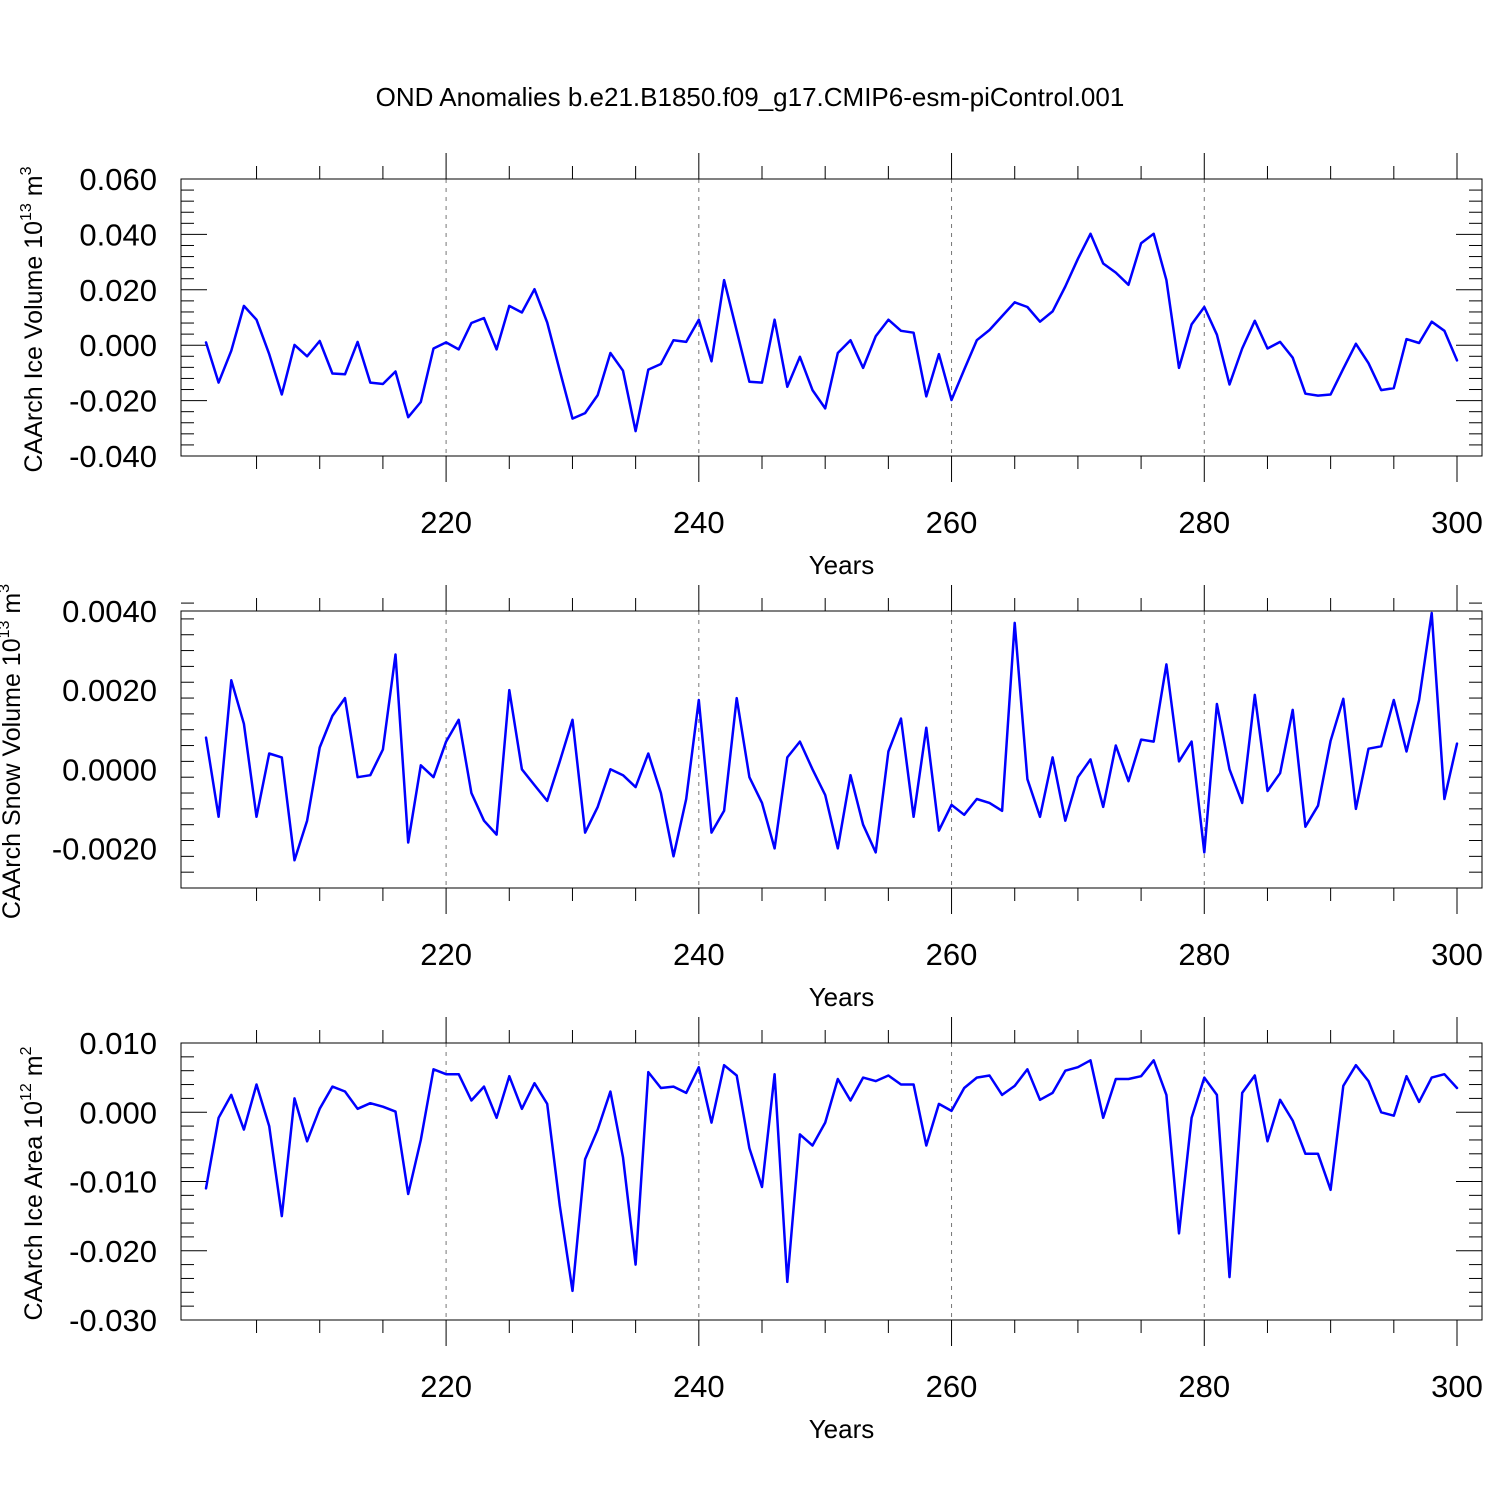  What do you see at coordinates (118, 290) in the screenshot?
I see `y-tick-label: 0.020` at bounding box center [118, 290].